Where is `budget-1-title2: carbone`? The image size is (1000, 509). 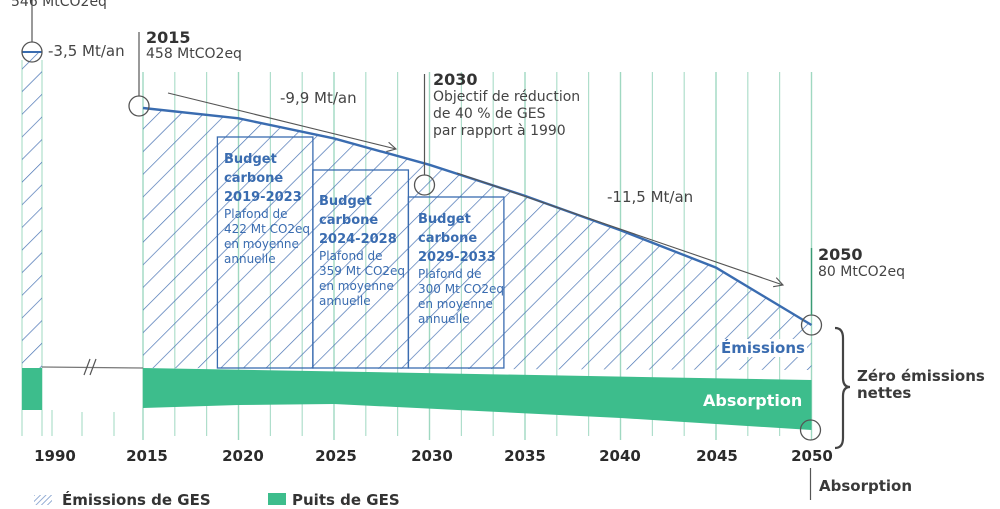
budget-1-title2: carbone is located at coordinates (254, 178).